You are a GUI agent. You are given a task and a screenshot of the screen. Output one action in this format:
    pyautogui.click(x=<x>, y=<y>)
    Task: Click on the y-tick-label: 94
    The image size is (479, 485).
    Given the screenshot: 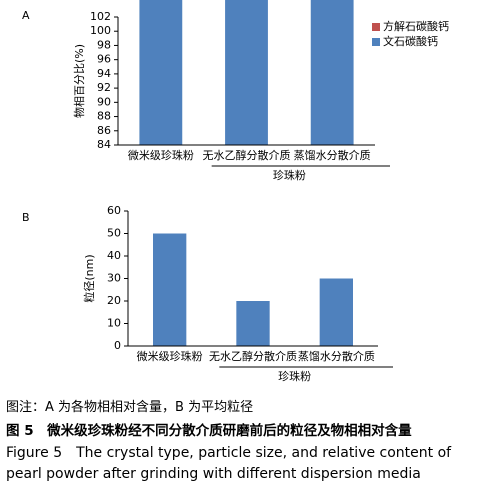 What is the action you would take?
    pyautogui.click(x=104, y=73)
    